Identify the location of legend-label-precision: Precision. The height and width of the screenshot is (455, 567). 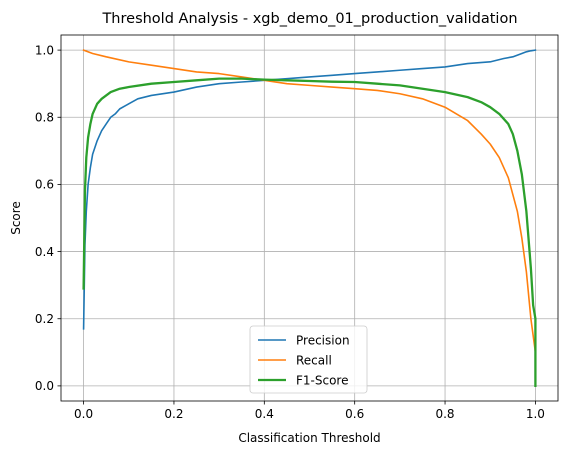
(323, 340).